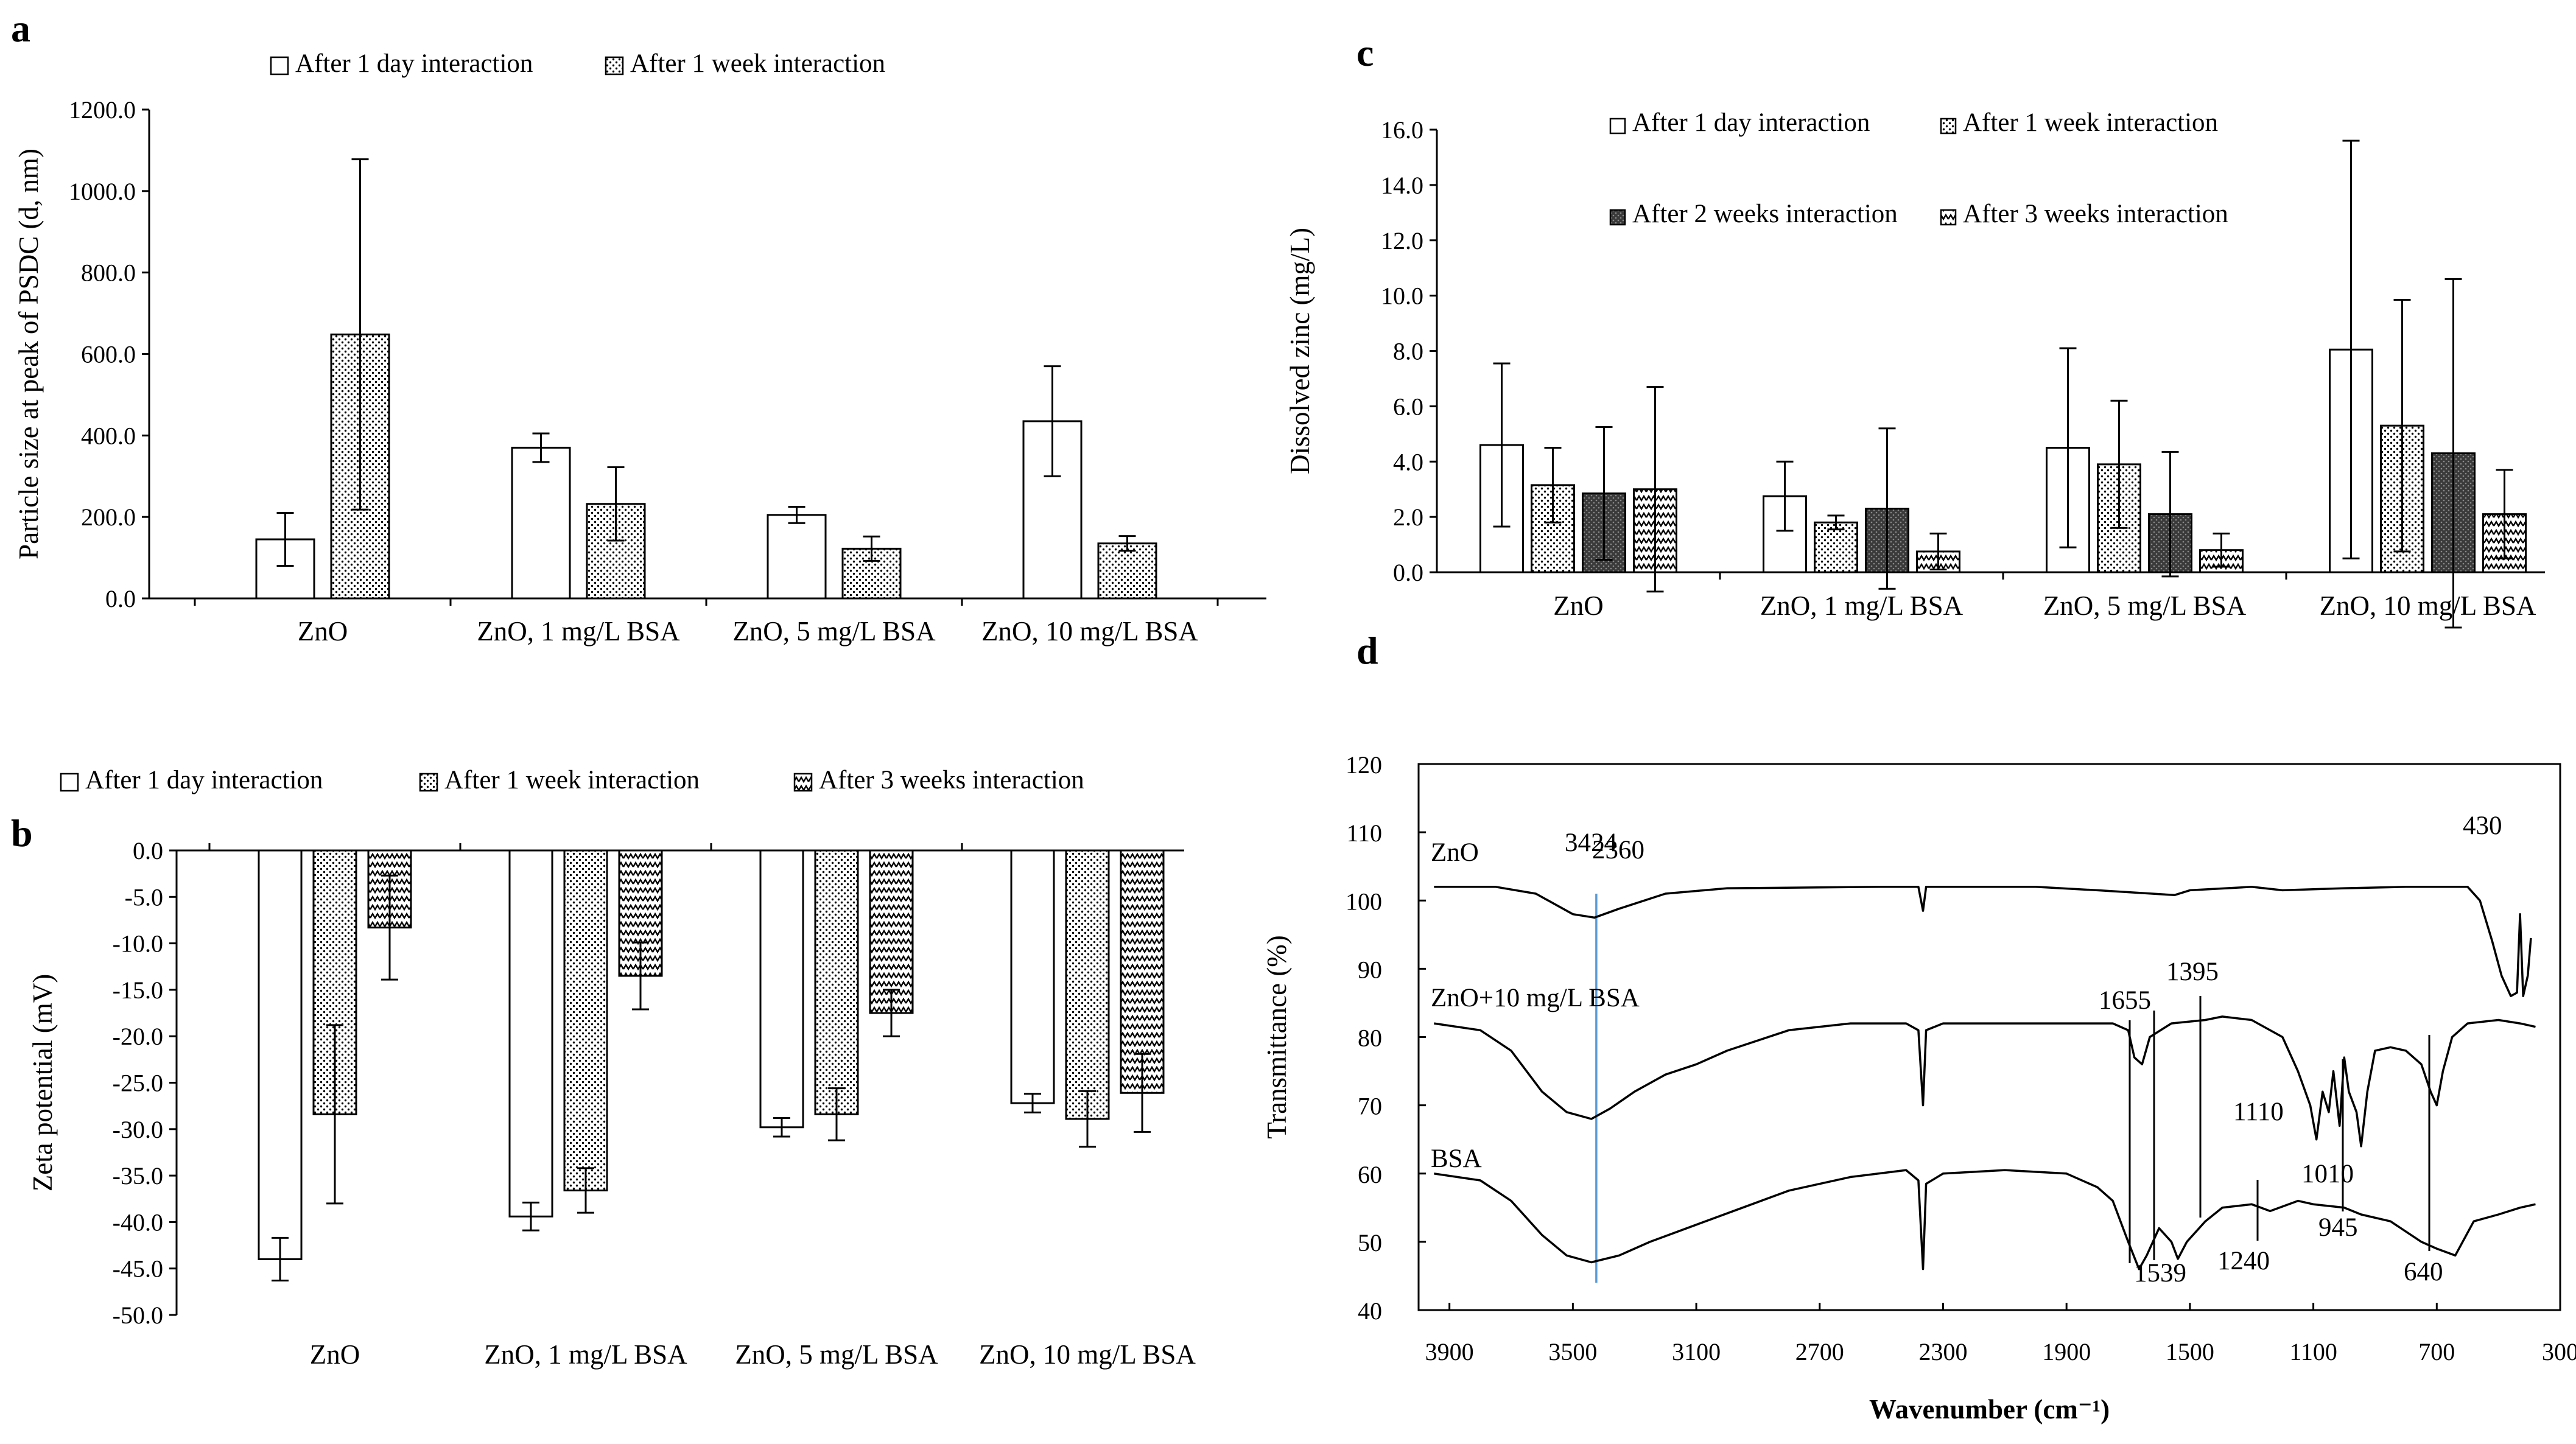  What do you see at coordinates (1408, 517) in the screenshot?
I see `y-tick-label: 2.0` at bounding box center [1408, 517].